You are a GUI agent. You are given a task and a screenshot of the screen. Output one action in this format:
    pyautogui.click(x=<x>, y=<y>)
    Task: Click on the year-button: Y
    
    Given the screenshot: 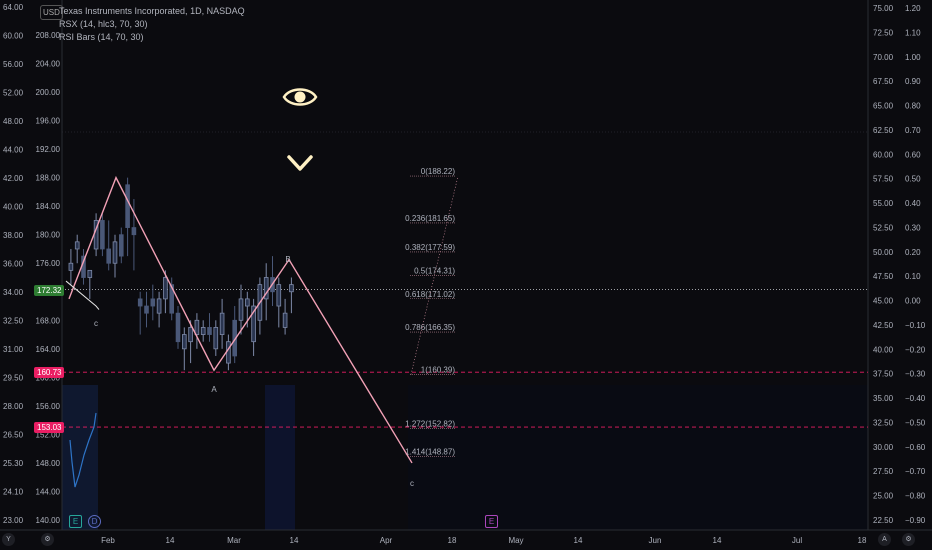 What is the action you would take?
    pyautogui.click(x=8, y=539)
    